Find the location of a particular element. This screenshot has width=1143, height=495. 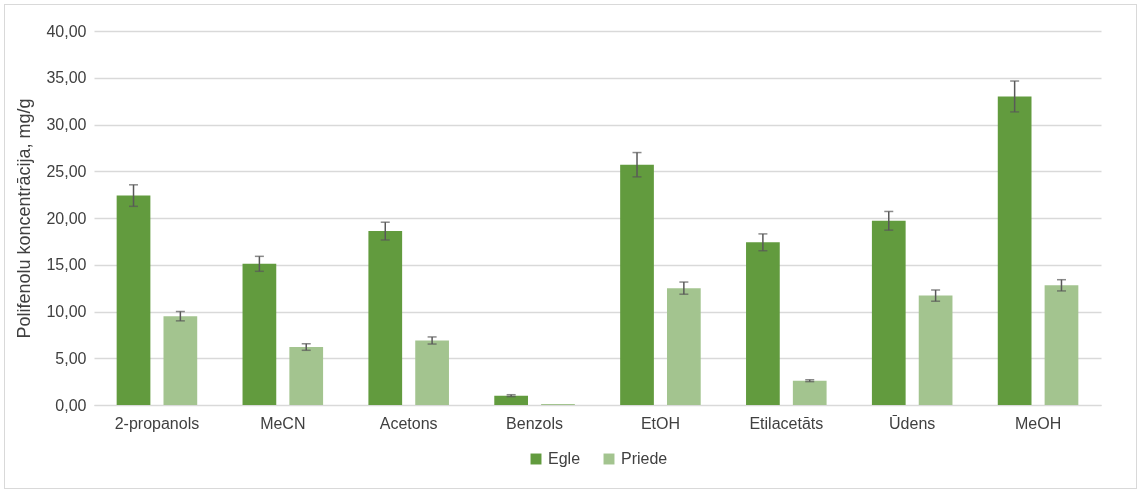

x-tick-label: EtOH is located at coordinates (660, 423).